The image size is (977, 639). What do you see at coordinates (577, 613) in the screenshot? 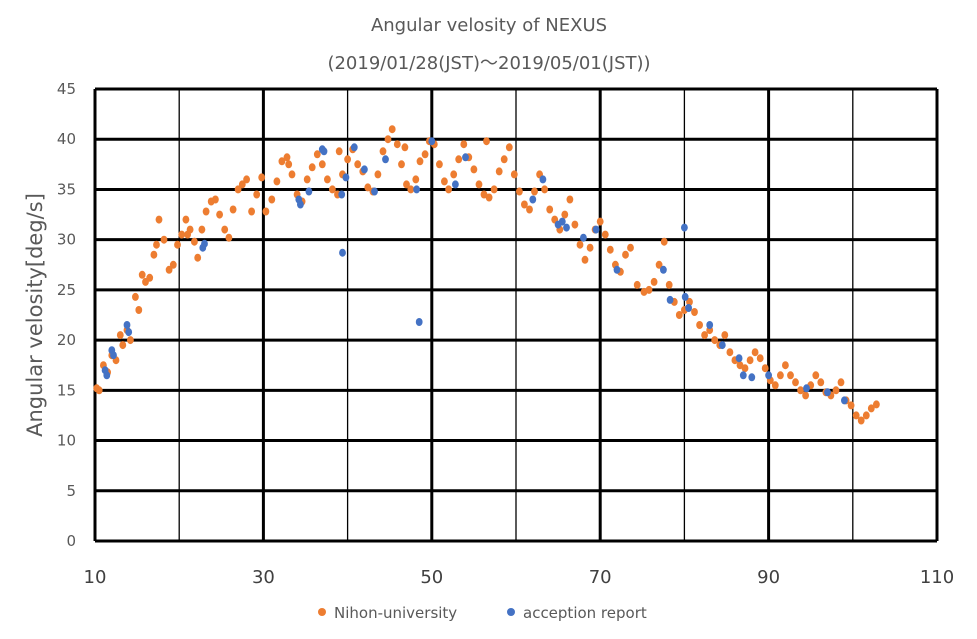
I see `legend-item-acception-report: acception report` at bounding box center [577, 613].